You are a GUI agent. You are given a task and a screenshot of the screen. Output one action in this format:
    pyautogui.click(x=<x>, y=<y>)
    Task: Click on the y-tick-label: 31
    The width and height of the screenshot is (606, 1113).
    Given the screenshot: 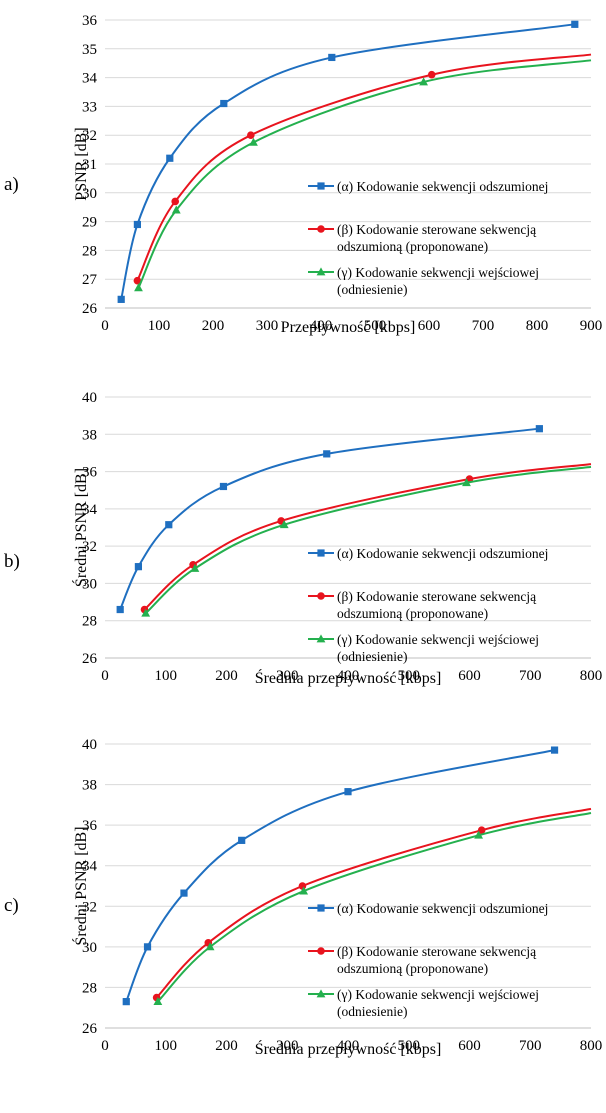 What is the action you would take?
    pyautogui.click(x=89, y=165)
    